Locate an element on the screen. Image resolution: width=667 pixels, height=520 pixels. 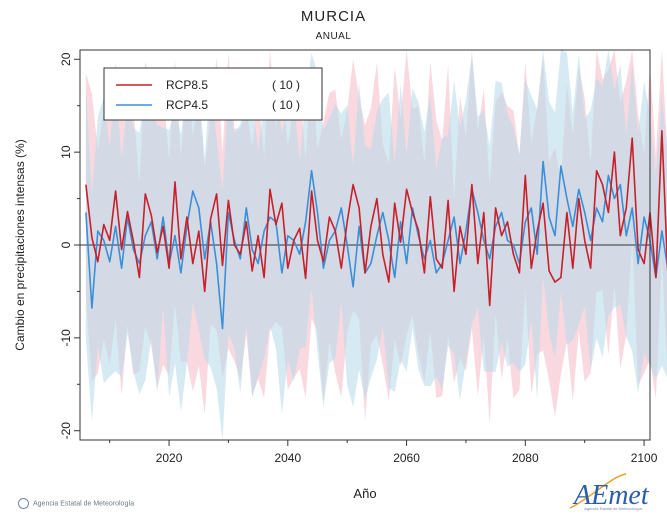
y-axis-label: Cambio en precipitaciones intensas (%) is located at coordinates (20, 244).